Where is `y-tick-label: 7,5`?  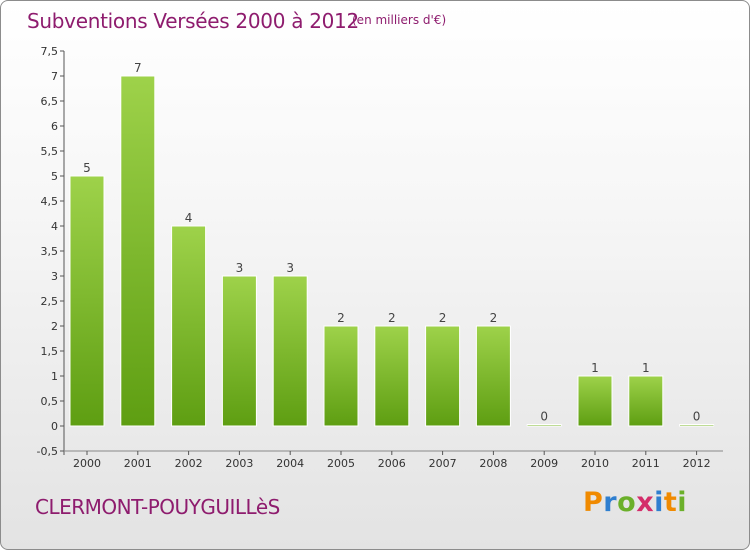
y-tick-label: 7,5 is located at coordinates (50, 51).